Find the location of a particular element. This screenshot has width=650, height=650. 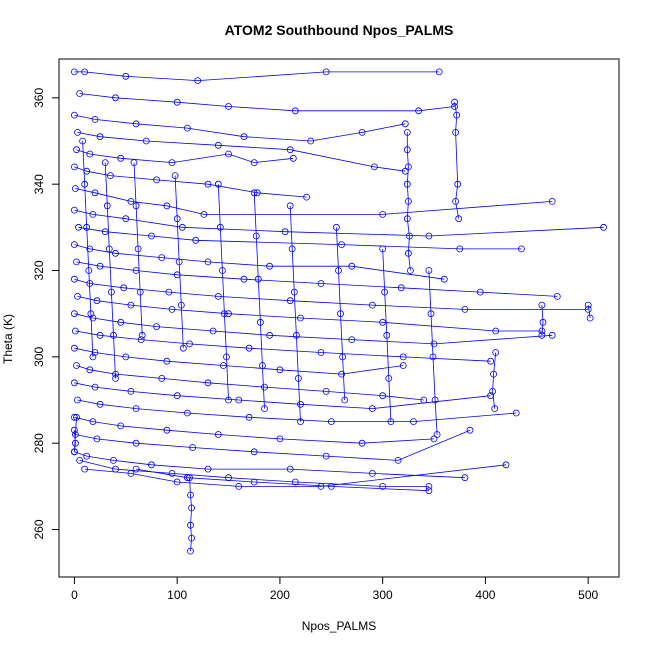

y-tick-label: 260 is located at coordinates (39, 529).